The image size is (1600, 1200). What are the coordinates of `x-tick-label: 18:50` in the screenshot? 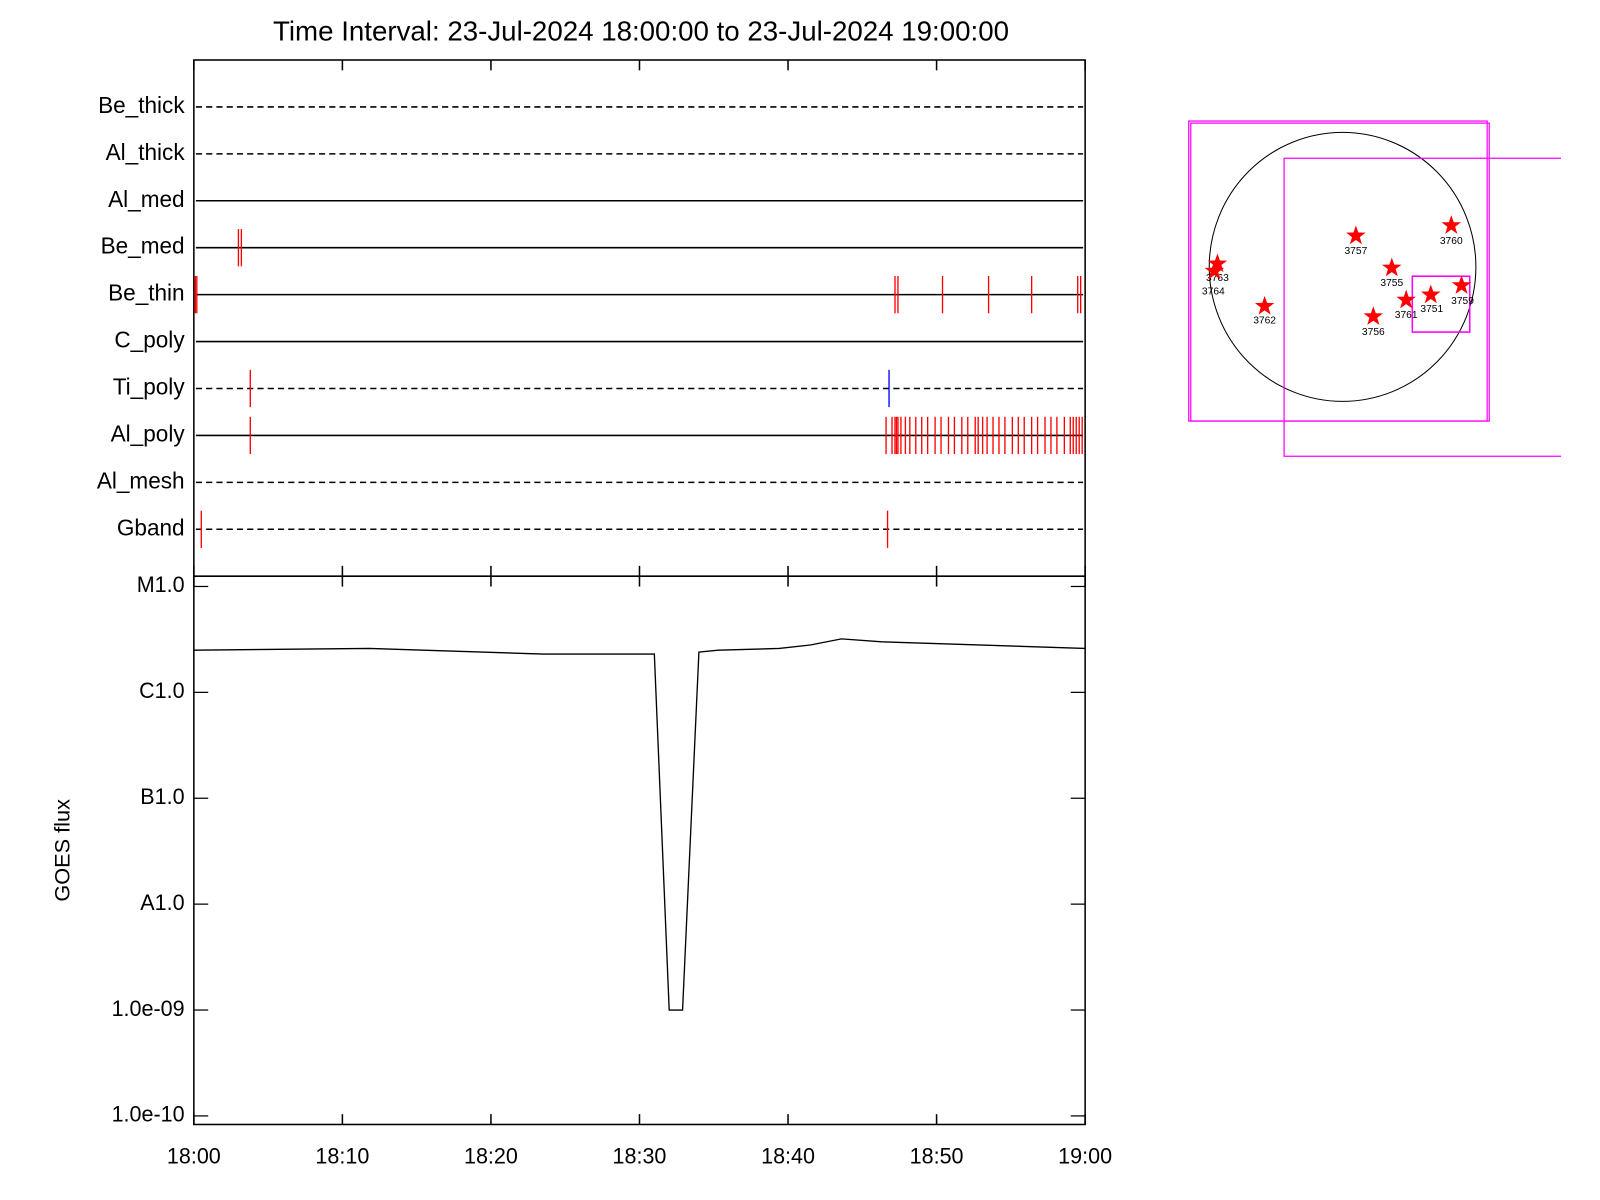 It's located at (937, 1155).